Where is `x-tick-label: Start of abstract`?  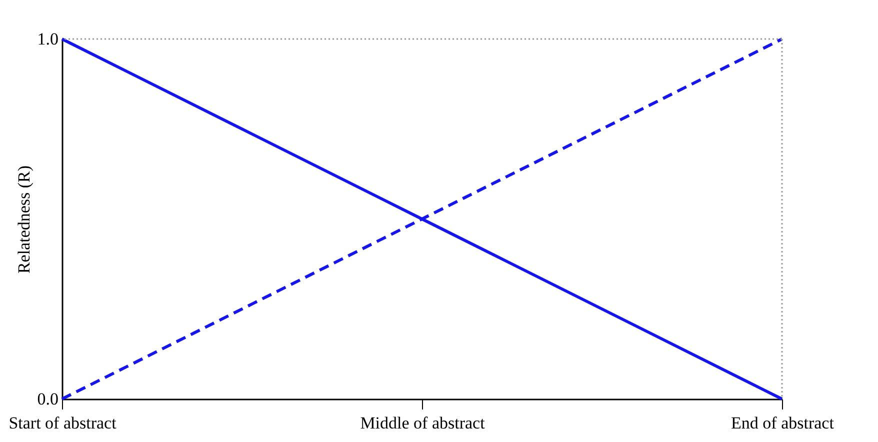
x-tick-label: Start of abstract is located at coordinates (62, 423).